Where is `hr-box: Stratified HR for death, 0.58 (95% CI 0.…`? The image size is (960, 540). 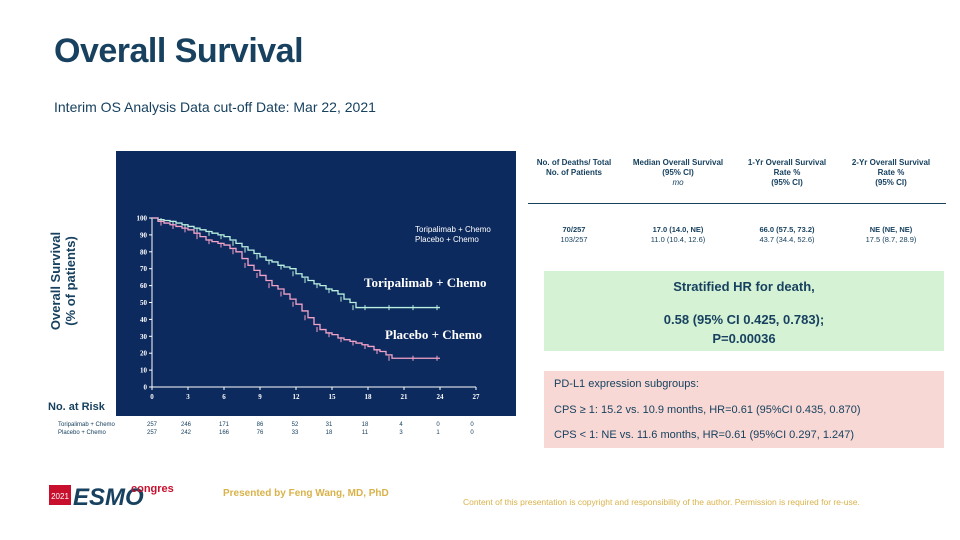 hr-box: Stratified HR for death, 0.58 (95% CI 0.… is located at coordinates (744, 311).